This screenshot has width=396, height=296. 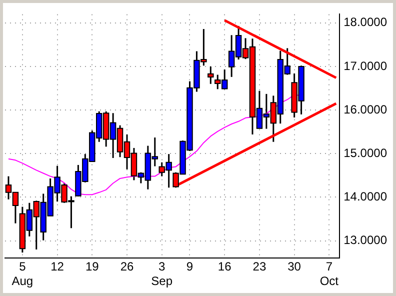 I want to click on x-tick-label: 7 Oct, so click(x=330, y=274).